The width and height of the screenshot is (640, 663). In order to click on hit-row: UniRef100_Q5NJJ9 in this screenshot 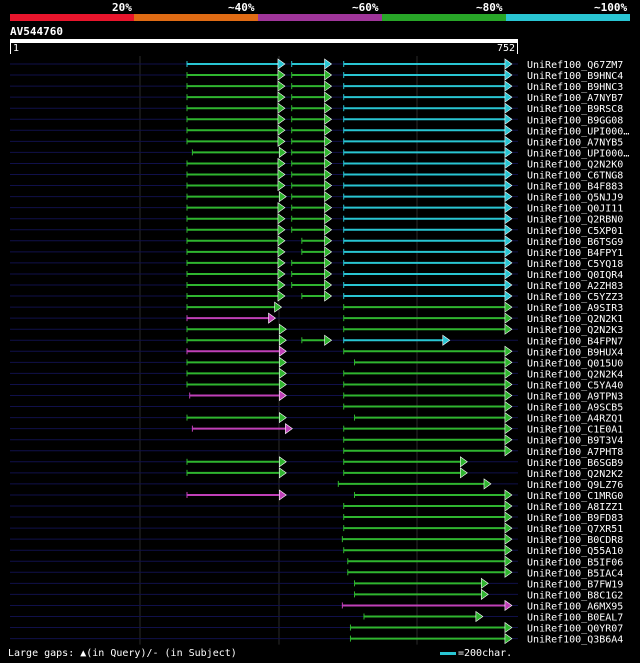, I will do `click(316, 197)`.